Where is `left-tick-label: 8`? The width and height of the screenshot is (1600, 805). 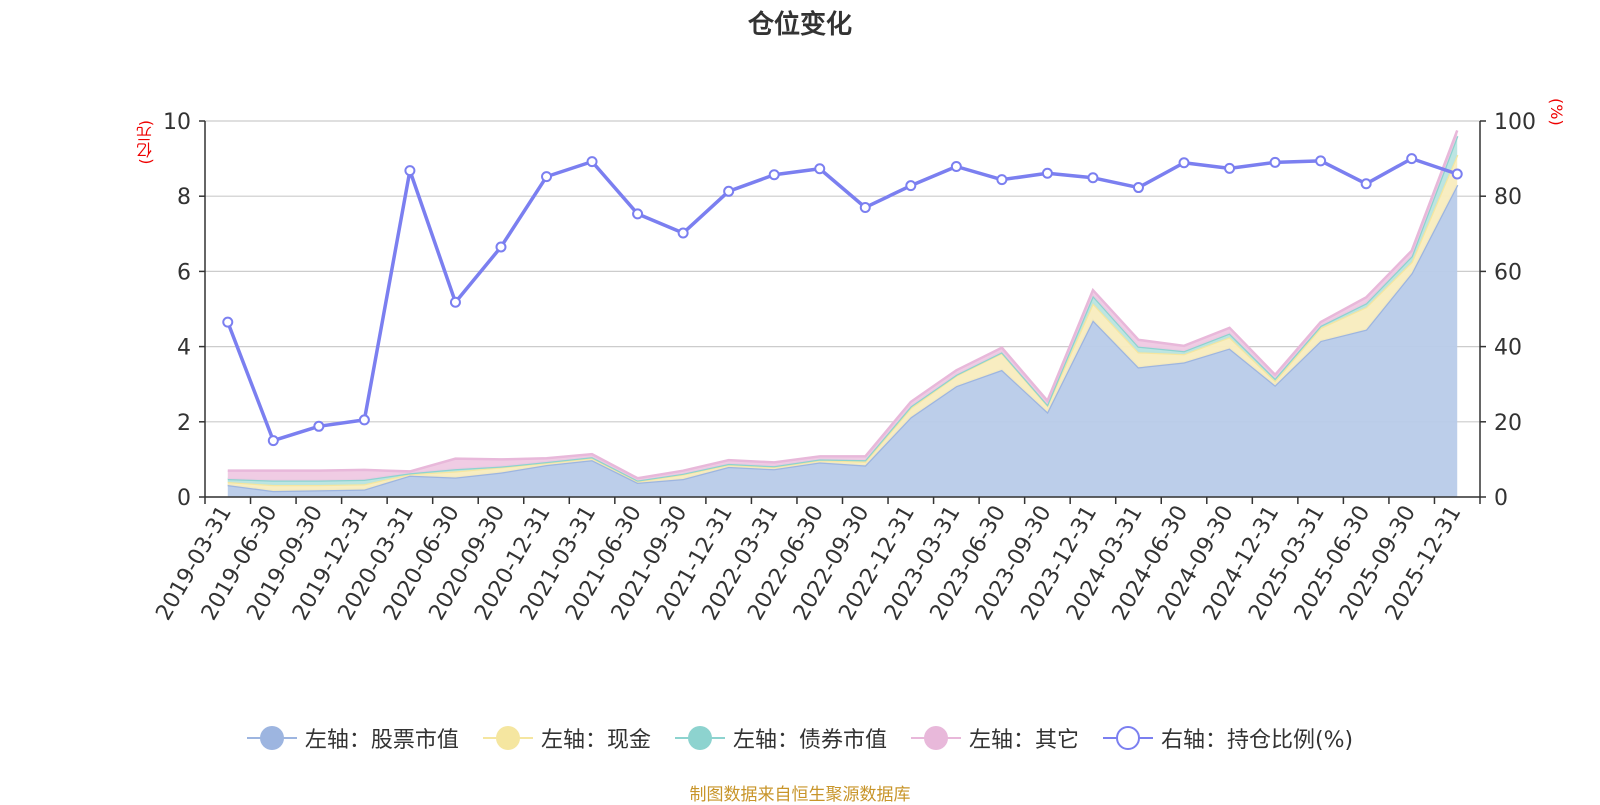 left-tick-label: 8 is located at coordinates (184, 197).